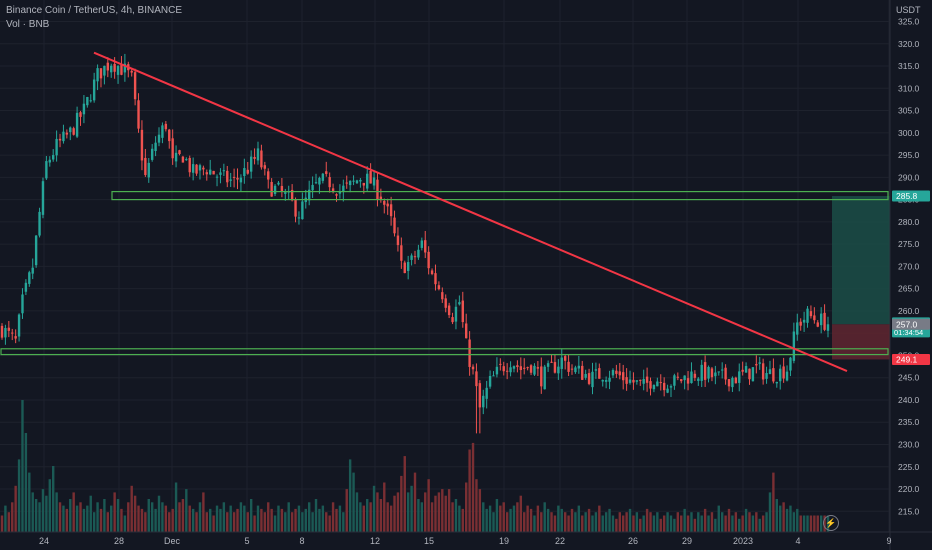 Image resolution: width=932 pixels, height=550 pixels. I want to click on long-position-loss-zone, so click(861, 342).